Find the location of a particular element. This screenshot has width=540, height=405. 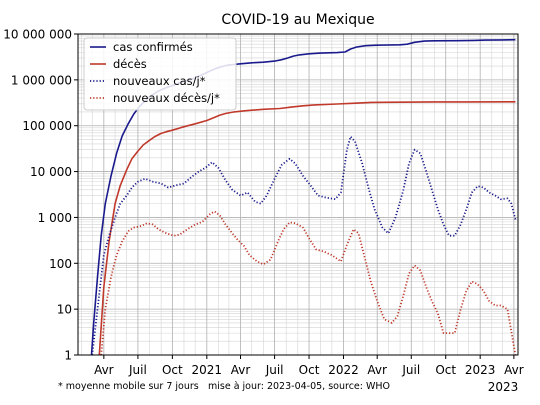

y-tick-label: 1 000 is located at coordinates (55, 218).